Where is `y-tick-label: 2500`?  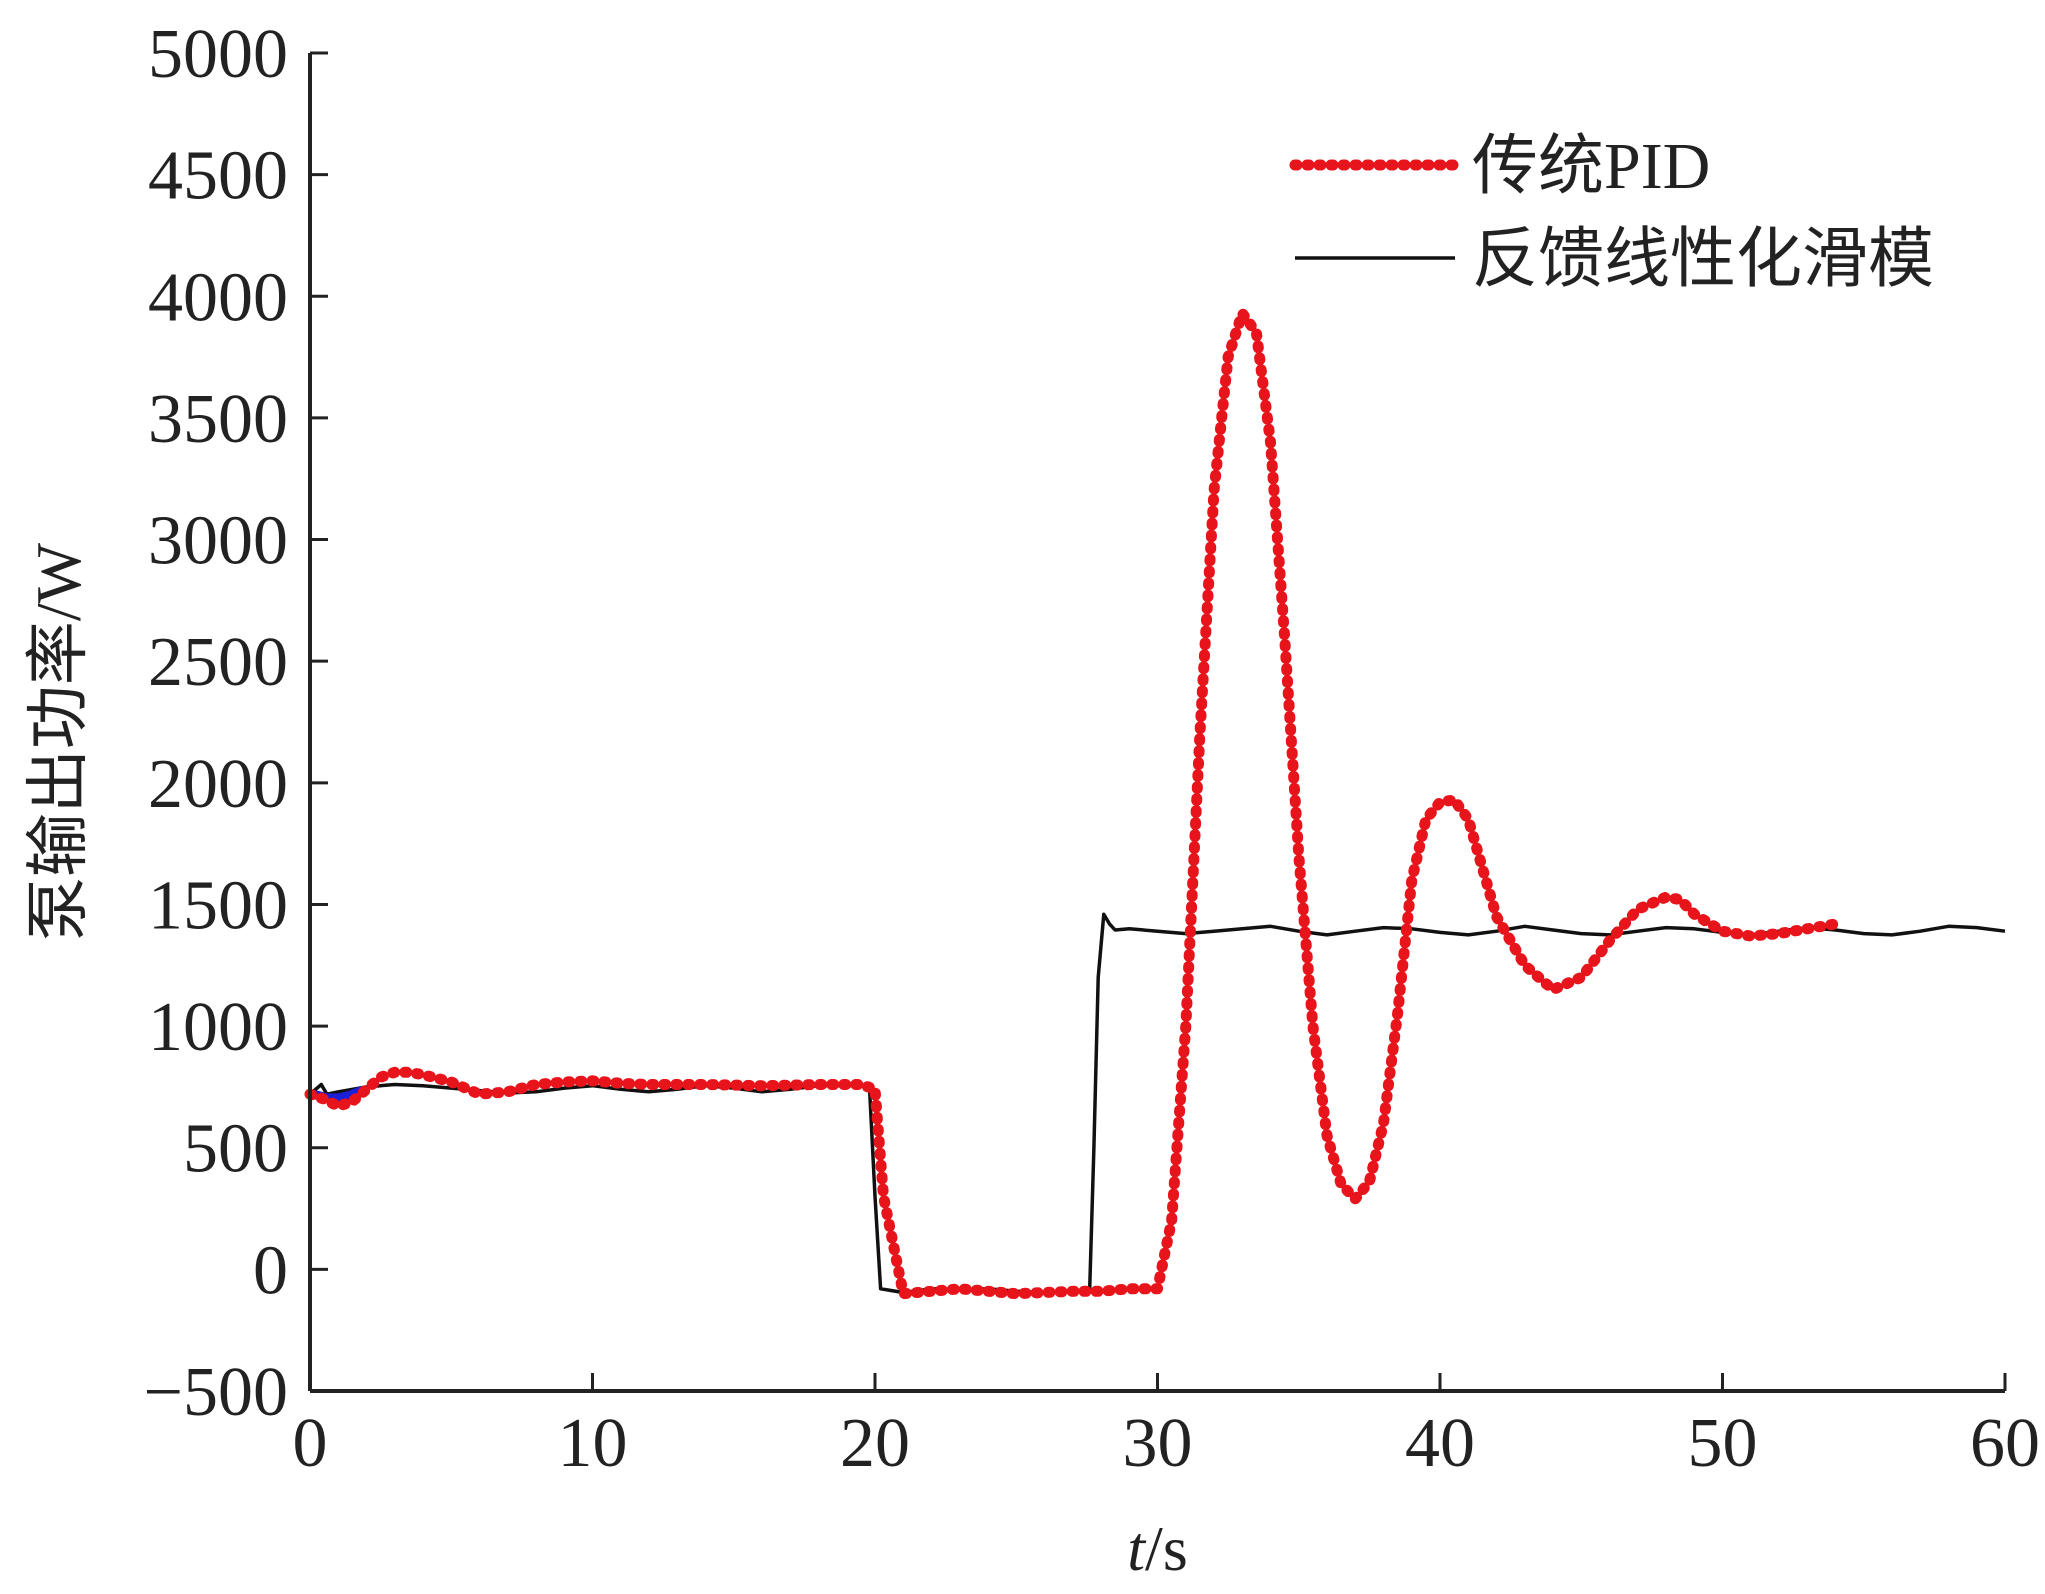
y-tick-label: 2500 is located at coordinates (218, 662).